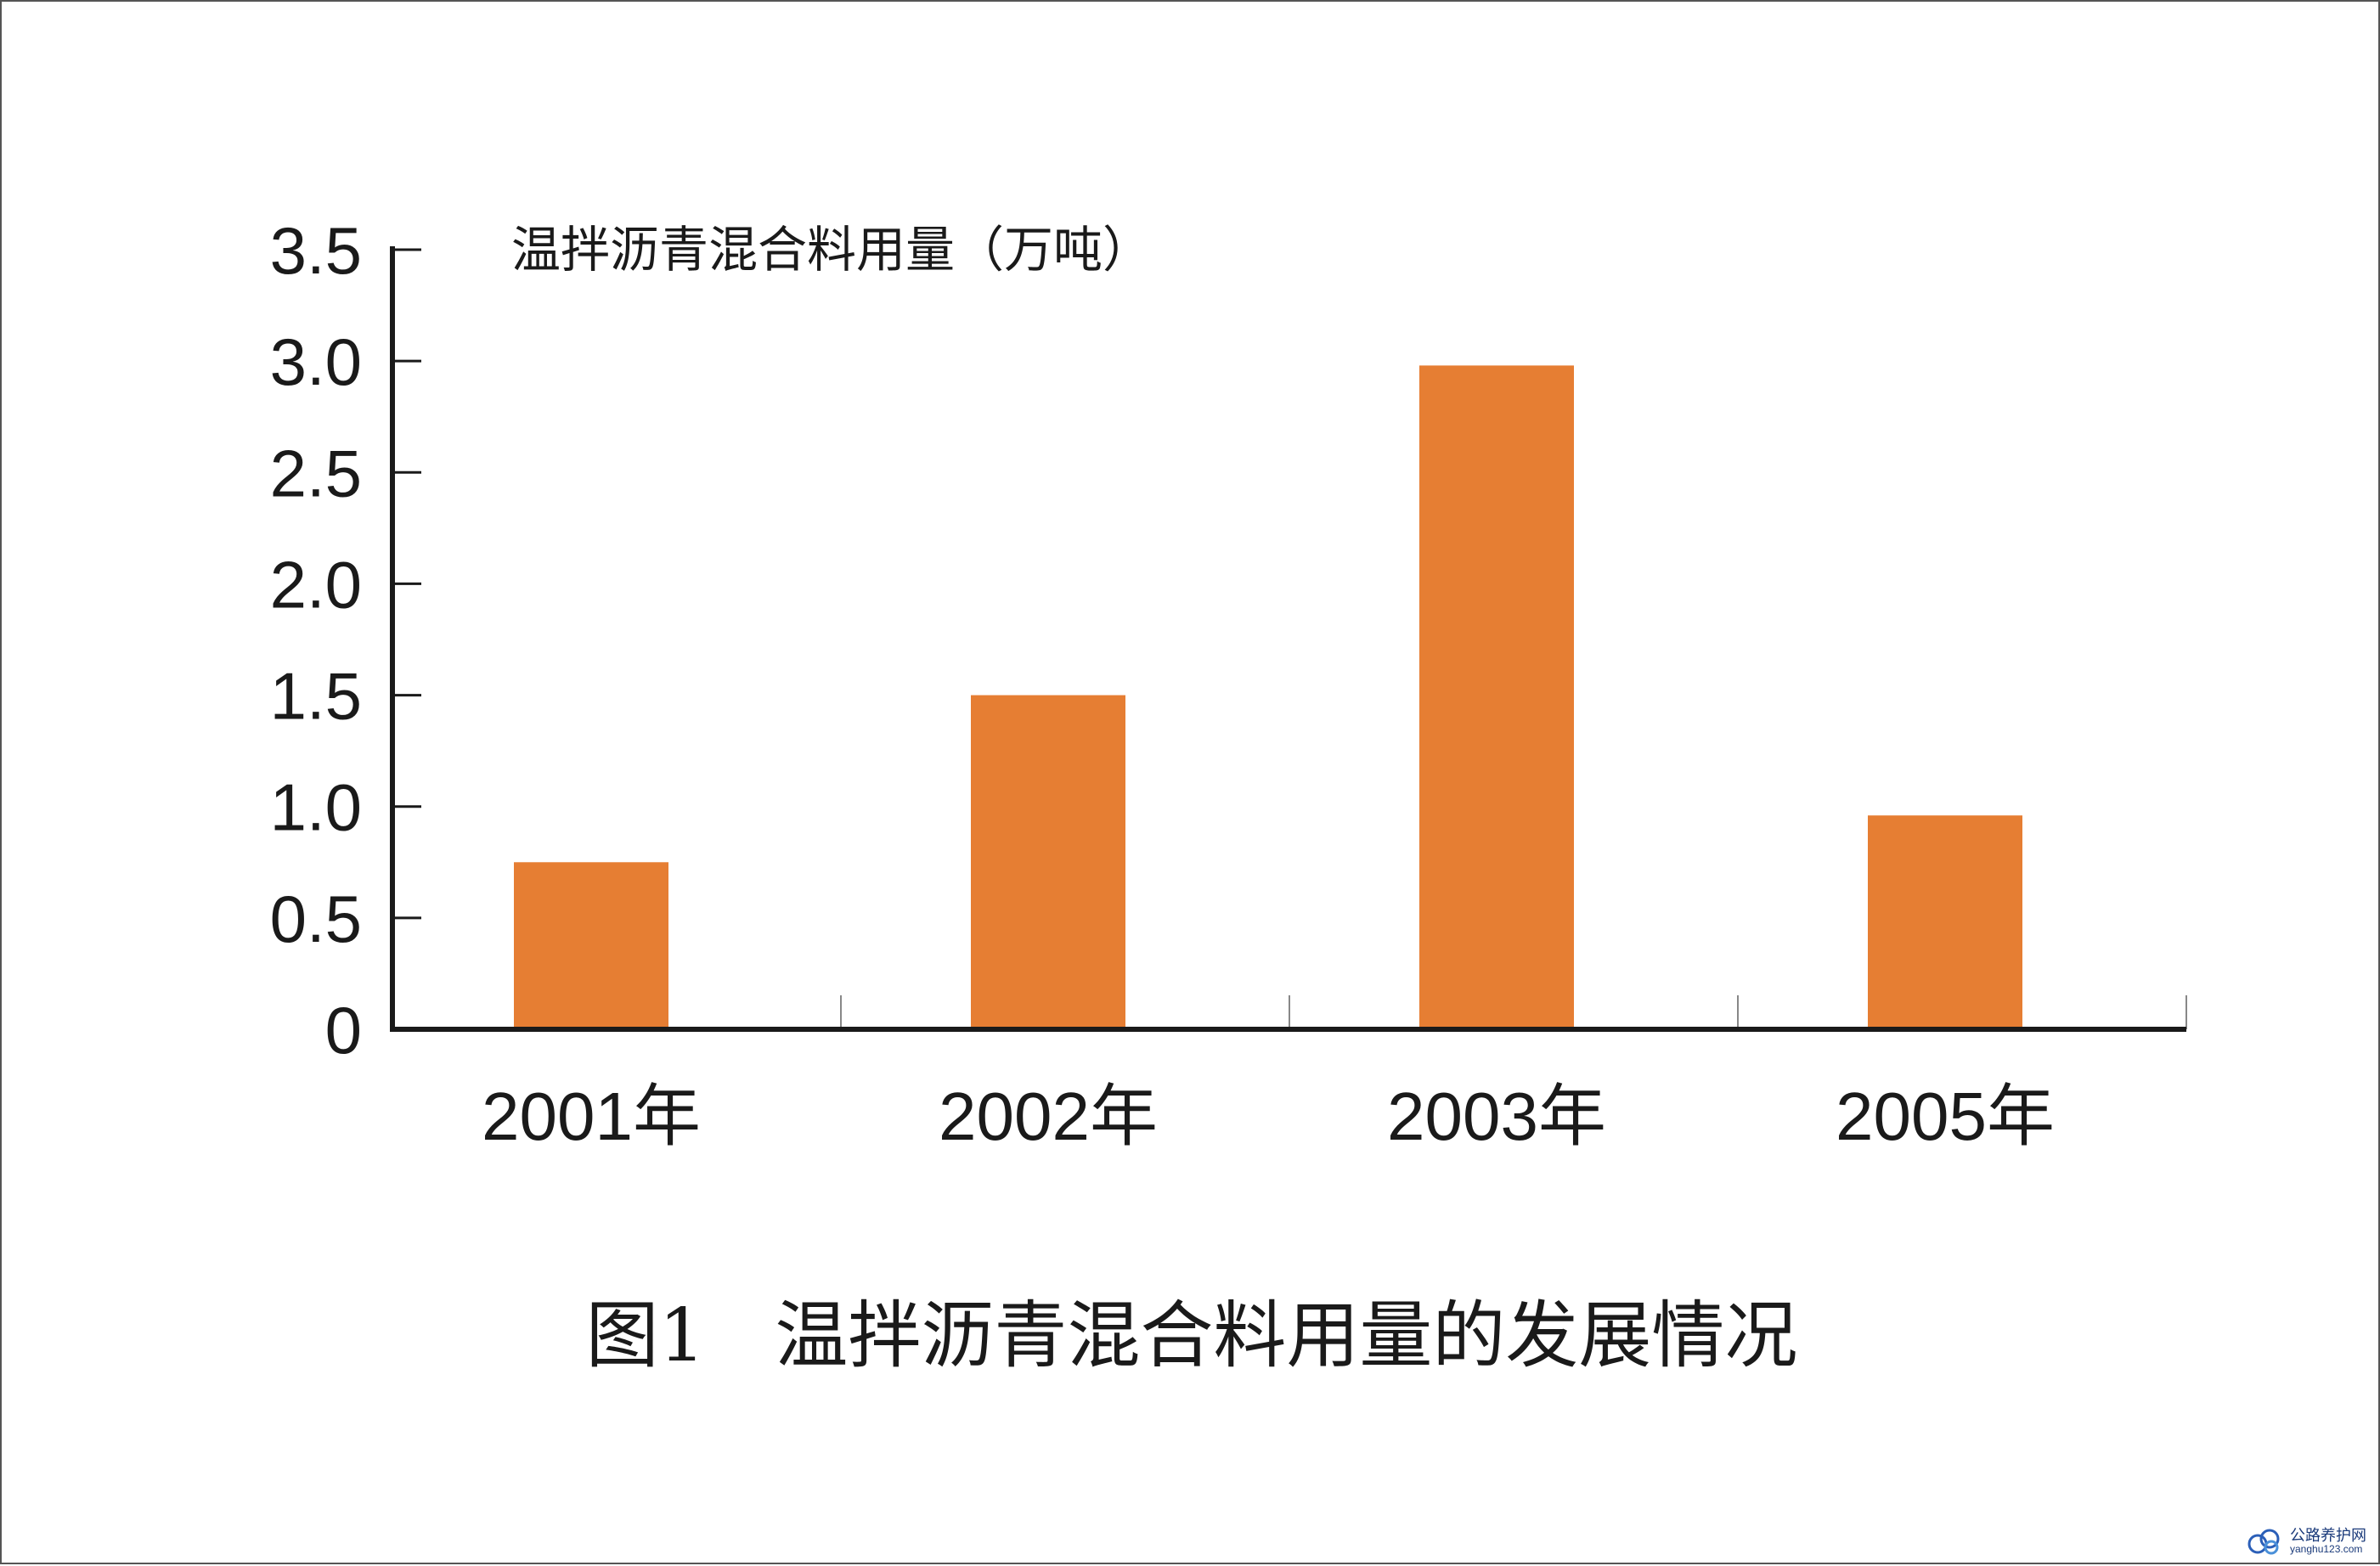 The height and width of the screenshot is (1566, 2380). What do you see at coordinates (1048, 1116) in the screenshot?
I see `x-tick-label: 2002年` at bounding box center [1048, 1116].